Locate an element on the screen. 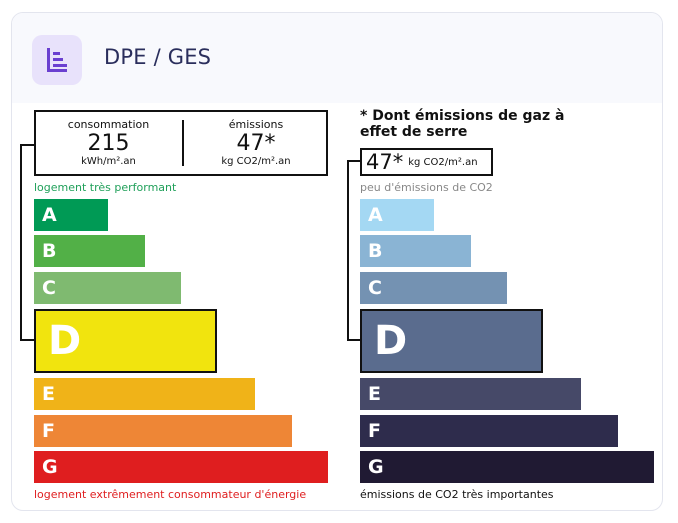 This screenshot has height=523, width=678. dpe-class-letter: C is located at coordinates (49, 288).